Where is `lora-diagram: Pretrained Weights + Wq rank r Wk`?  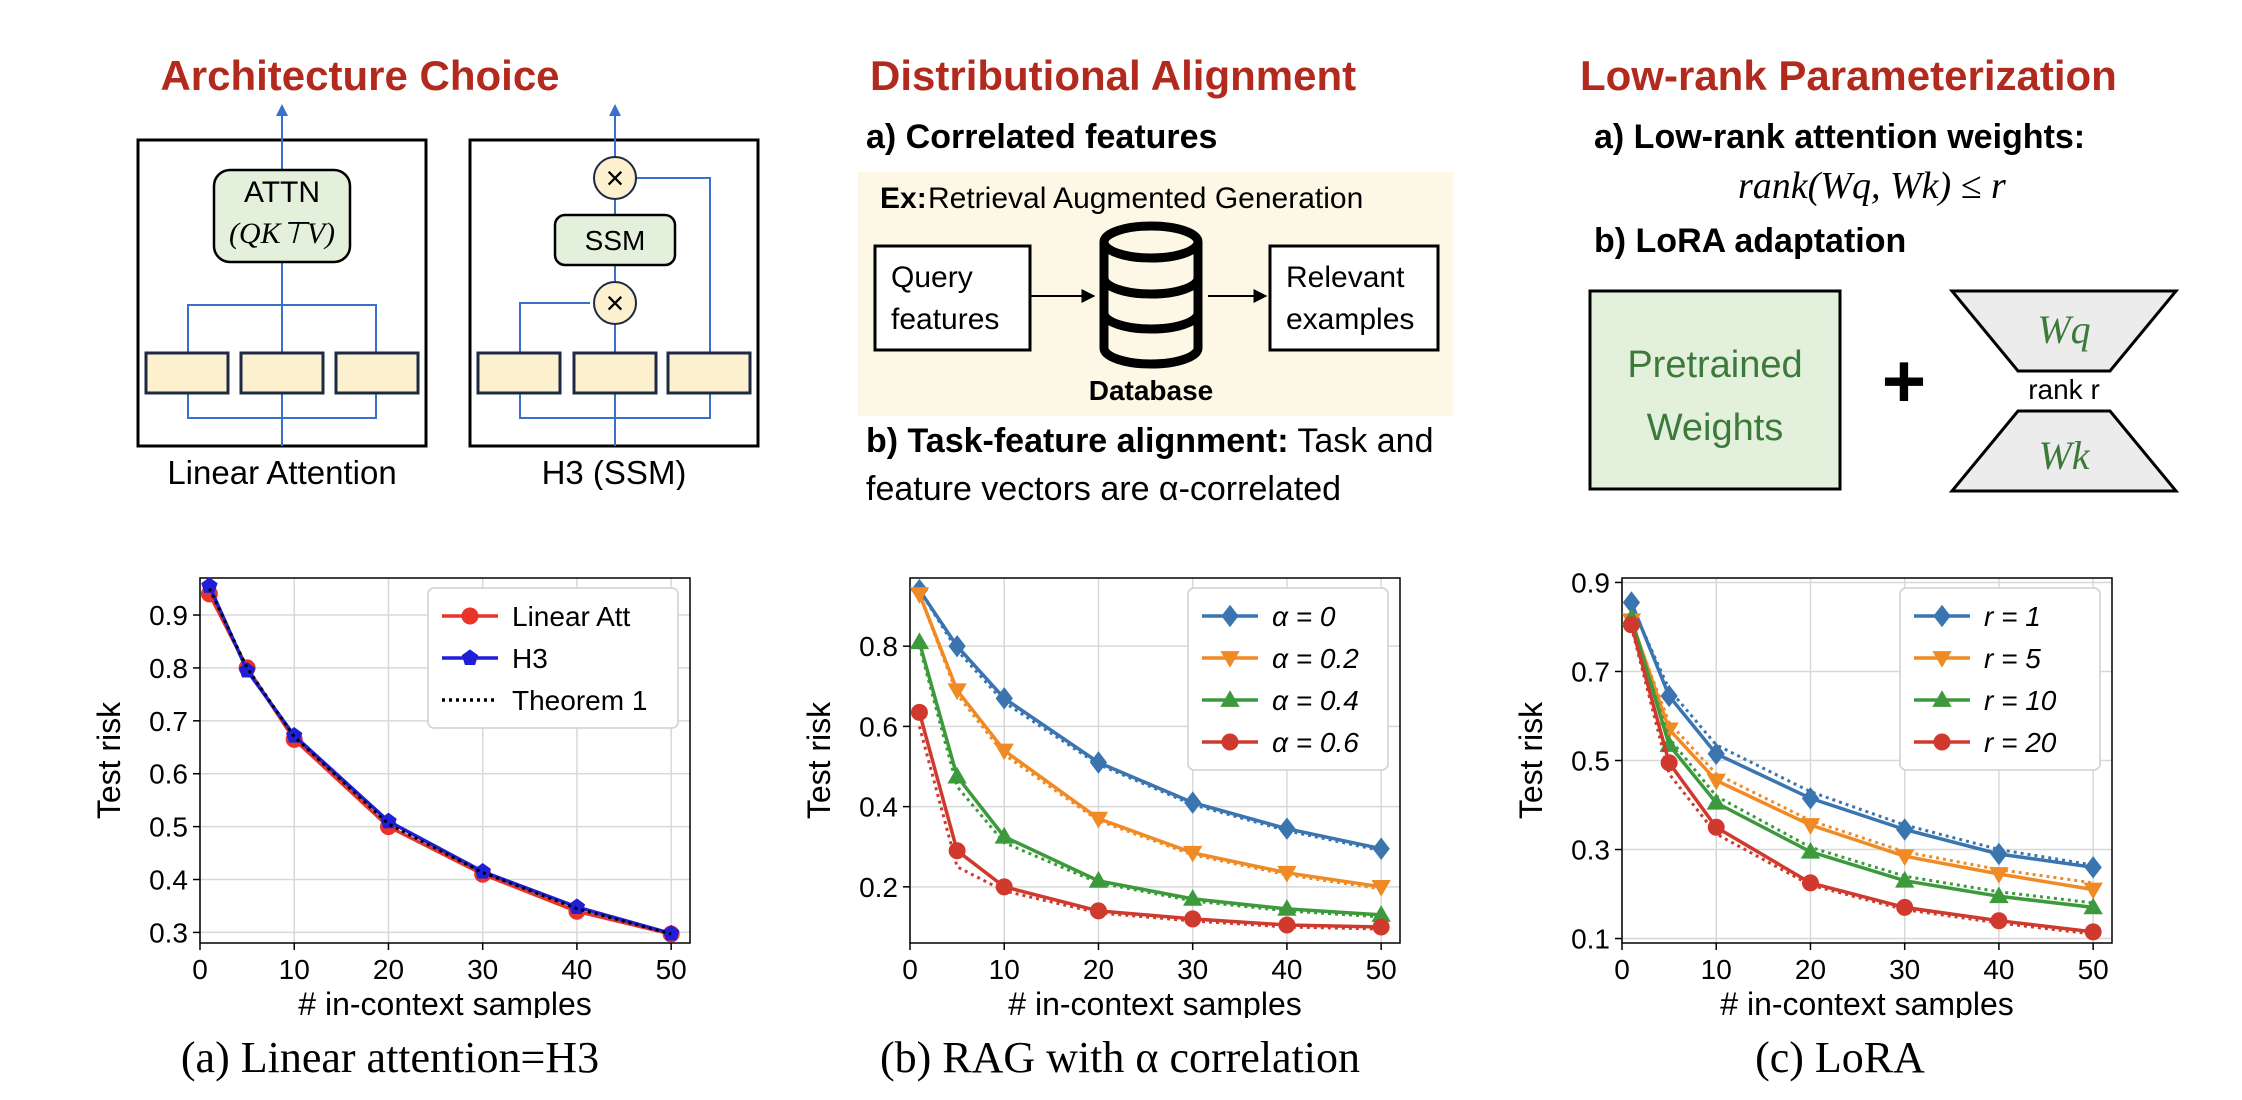 lora-diagram: Pretrained Weights + Wq rank r Wk is located at coordinates (1884, 391).